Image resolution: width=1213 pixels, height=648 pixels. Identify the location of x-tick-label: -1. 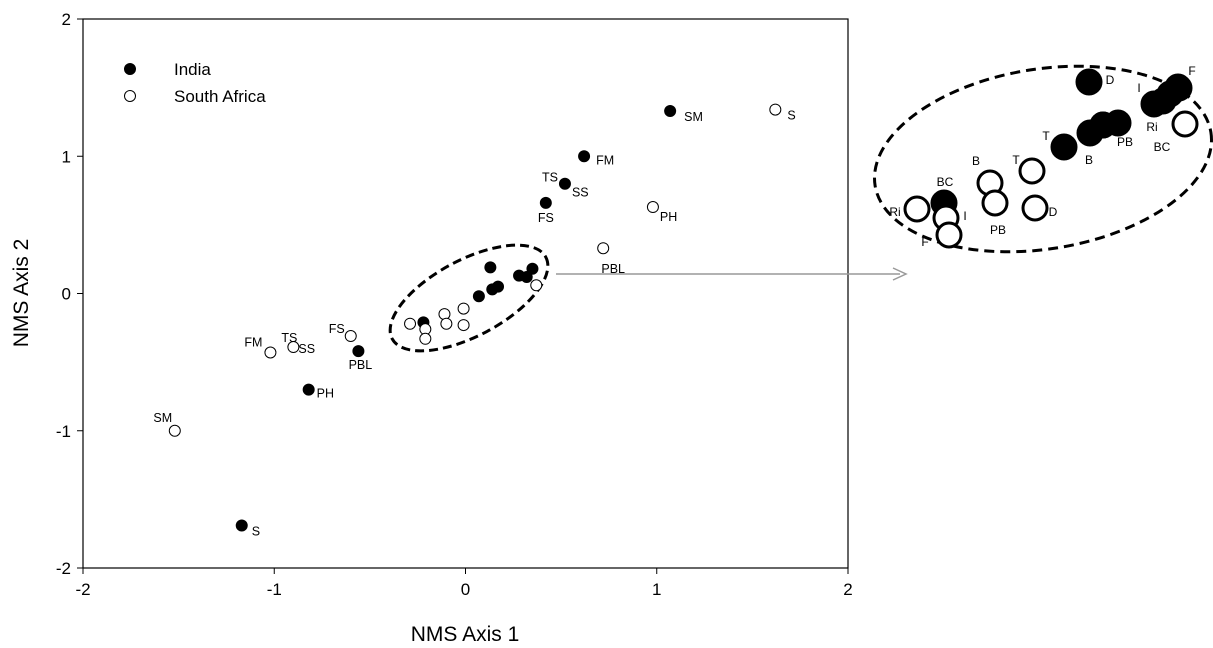
(274, 589).